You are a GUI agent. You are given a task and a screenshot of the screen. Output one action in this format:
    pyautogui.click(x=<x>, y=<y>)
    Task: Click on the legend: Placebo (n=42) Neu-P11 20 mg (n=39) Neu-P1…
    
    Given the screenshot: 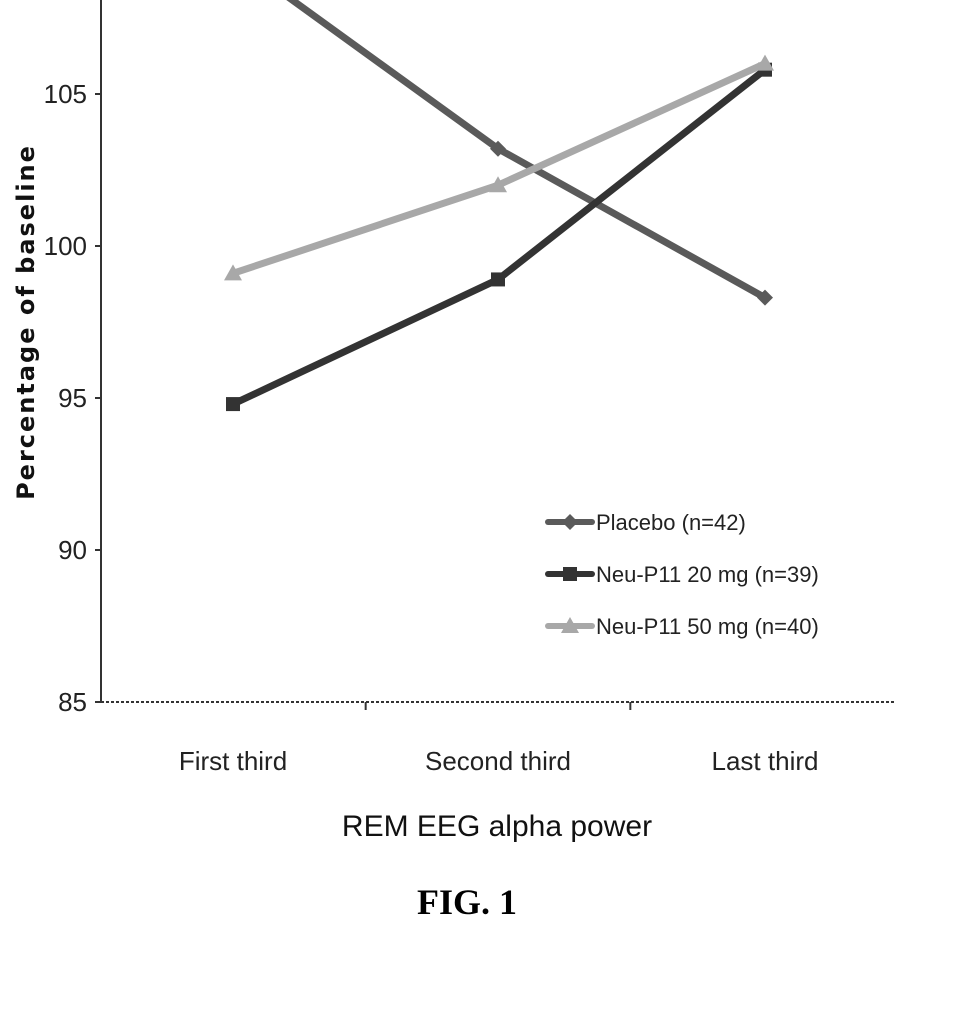 What is the action you would take?
    pyautogui.click(x=683, y=574)
    